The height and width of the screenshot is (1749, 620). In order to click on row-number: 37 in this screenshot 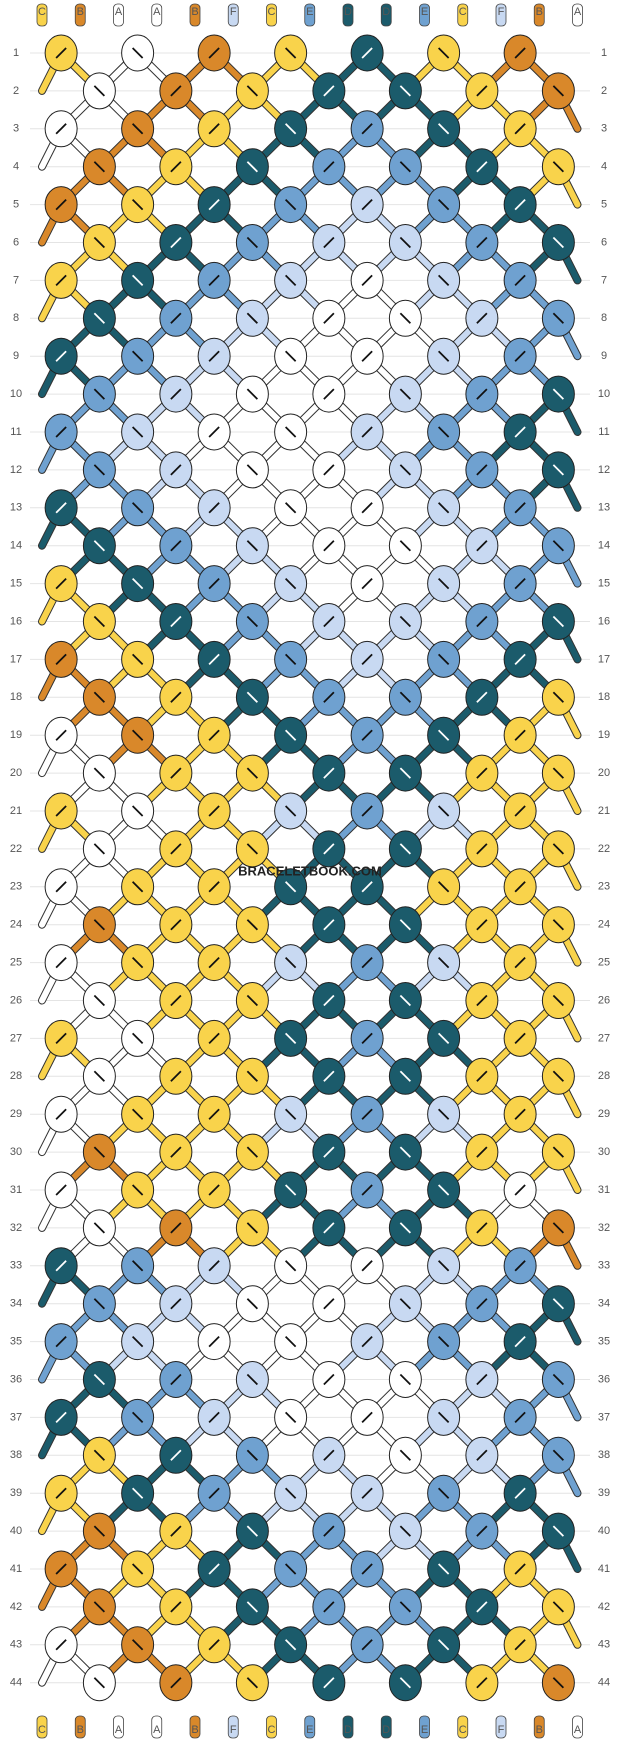, I will do `click(16, 1417)`.